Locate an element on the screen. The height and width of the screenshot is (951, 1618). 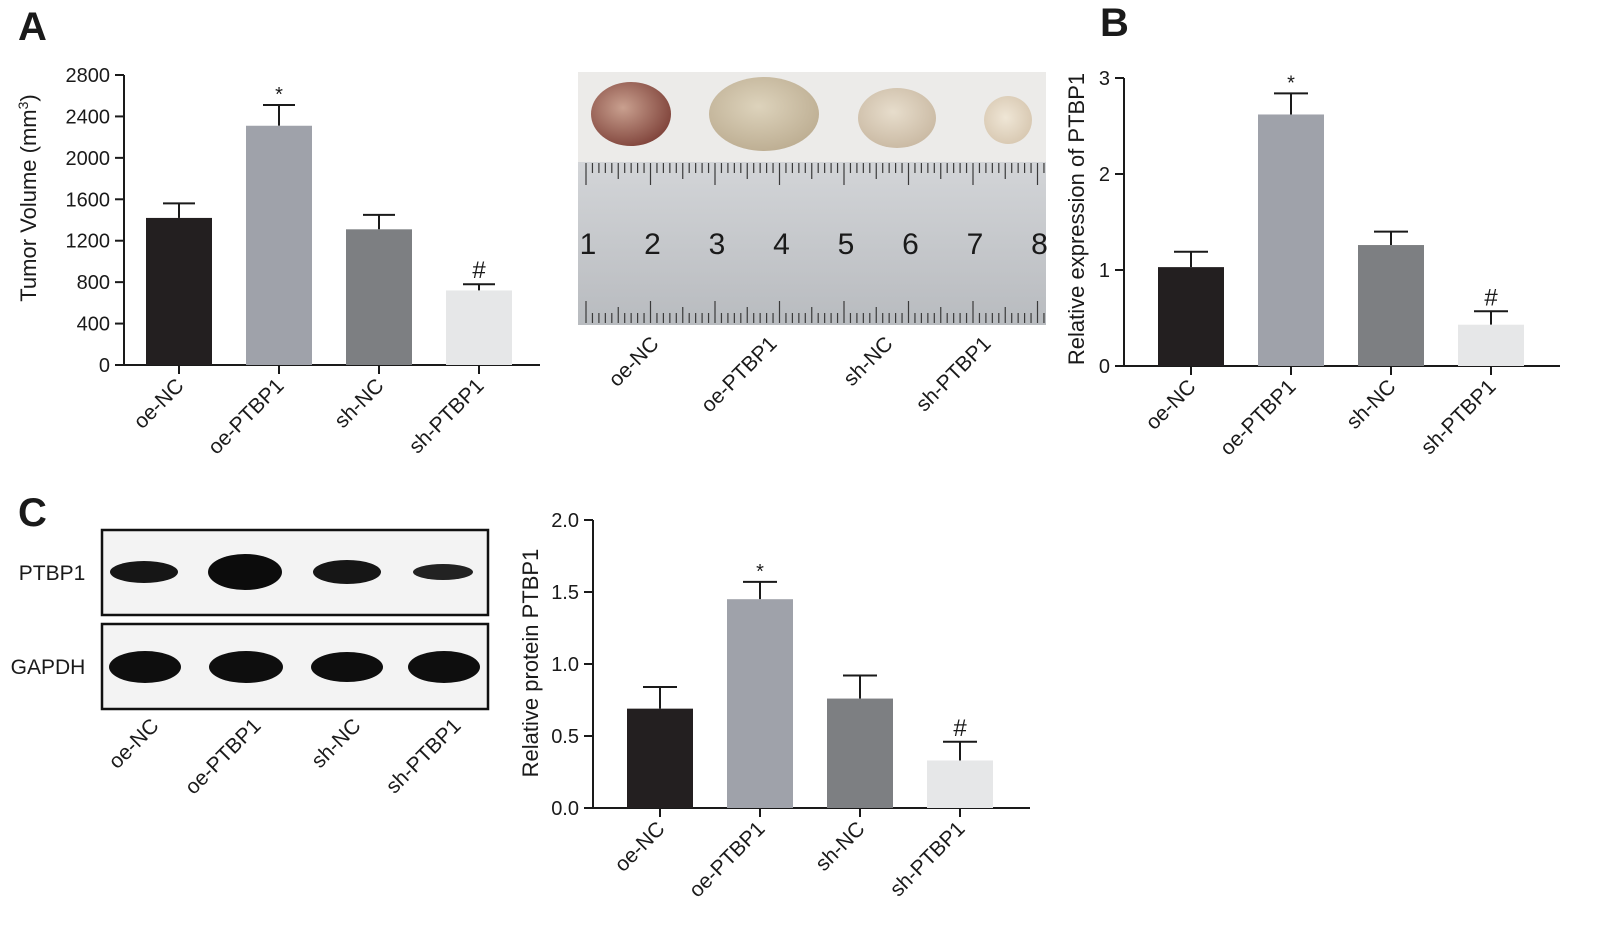
tumor-oe-ptbp1 is located at coordinates (764, 114).